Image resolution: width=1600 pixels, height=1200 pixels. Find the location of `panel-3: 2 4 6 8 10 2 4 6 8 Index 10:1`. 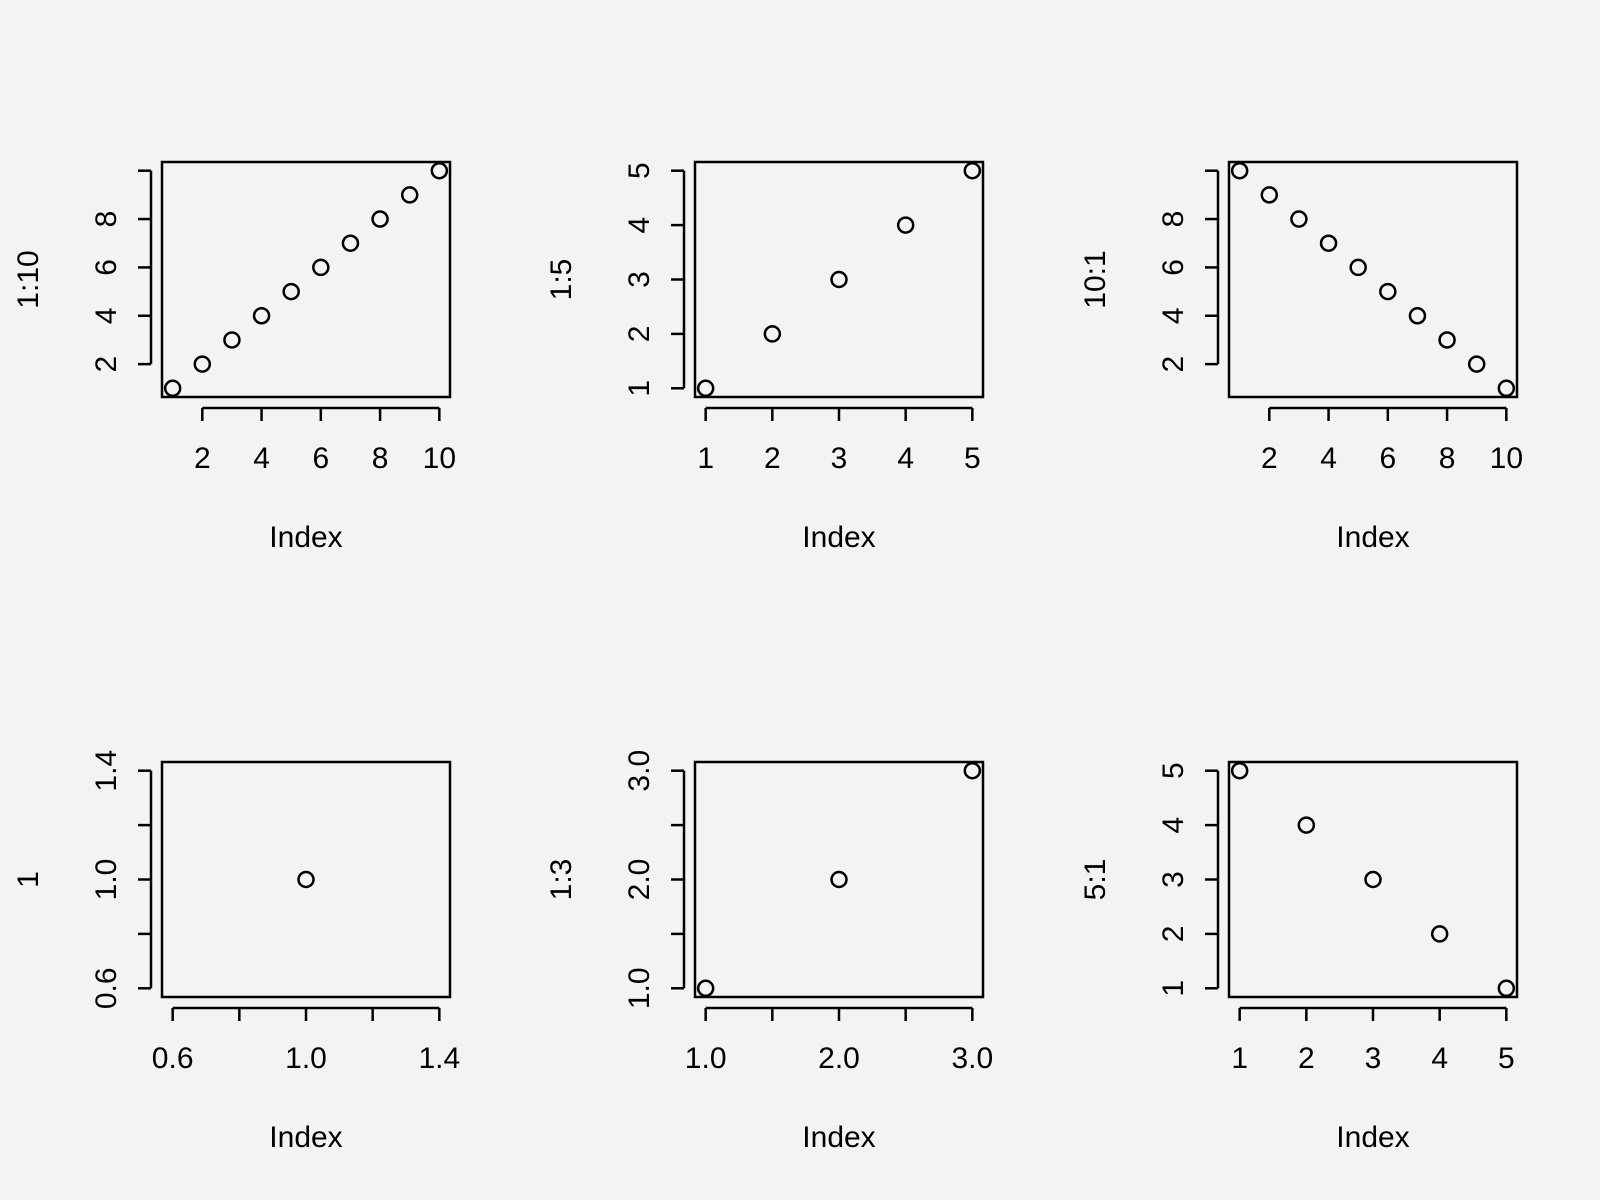

panel-3: 2 4 6 8 10 2 4 6 8 Index 10:1 is located at coordinates (1301, 357).